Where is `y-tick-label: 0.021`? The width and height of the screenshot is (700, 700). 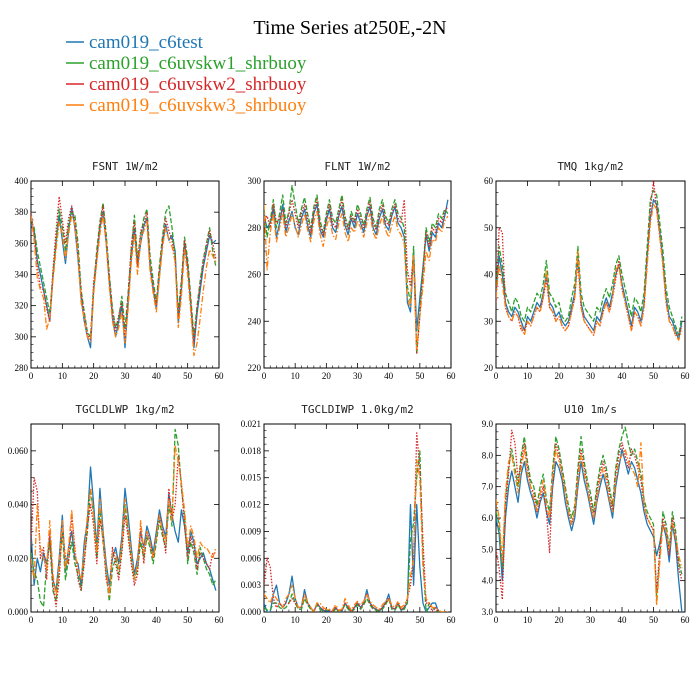 y-tick-label: 0.021 is located at coordinates (251, 424).